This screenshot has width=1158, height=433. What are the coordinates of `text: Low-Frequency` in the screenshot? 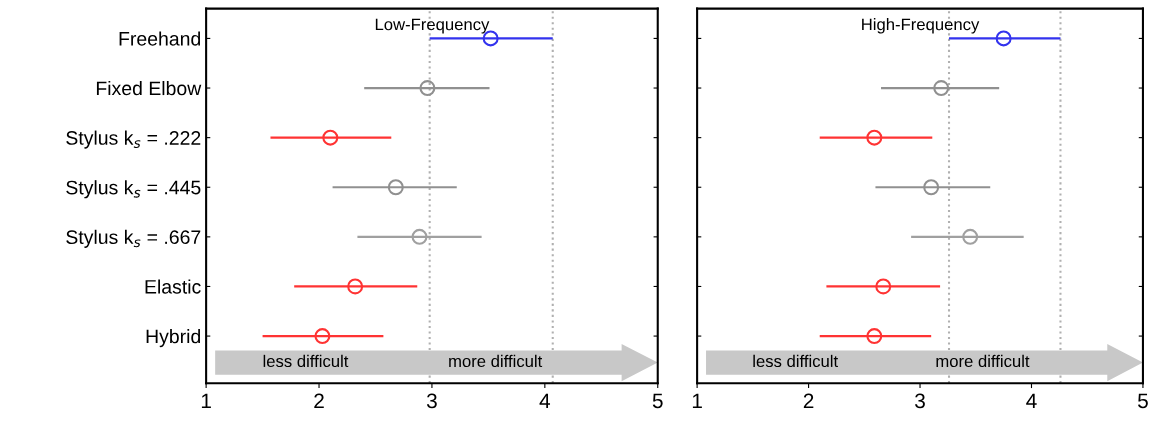 It's located at (432, 26).